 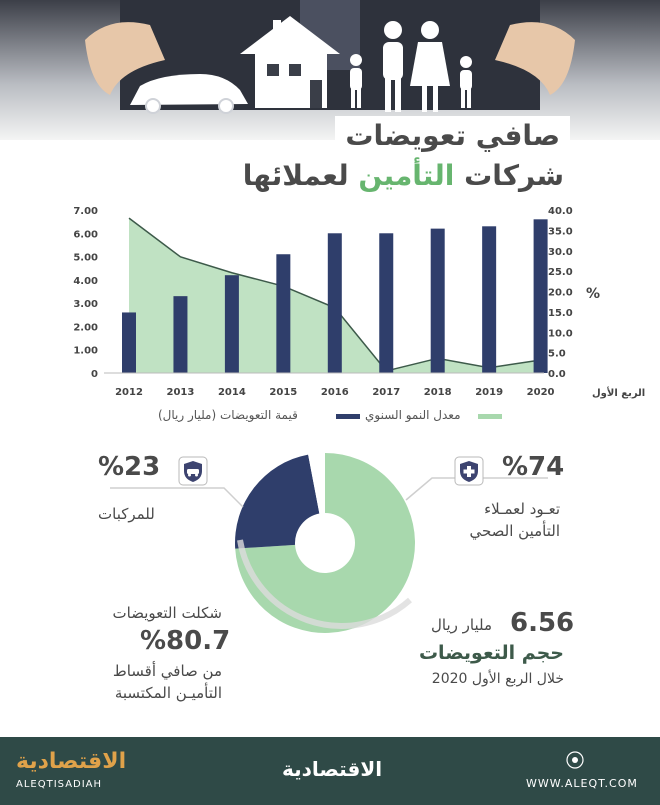 What do you see at coordinates (283, 313) in the screenshot?
I see `bar-2015` at bounding box center [283, 313].